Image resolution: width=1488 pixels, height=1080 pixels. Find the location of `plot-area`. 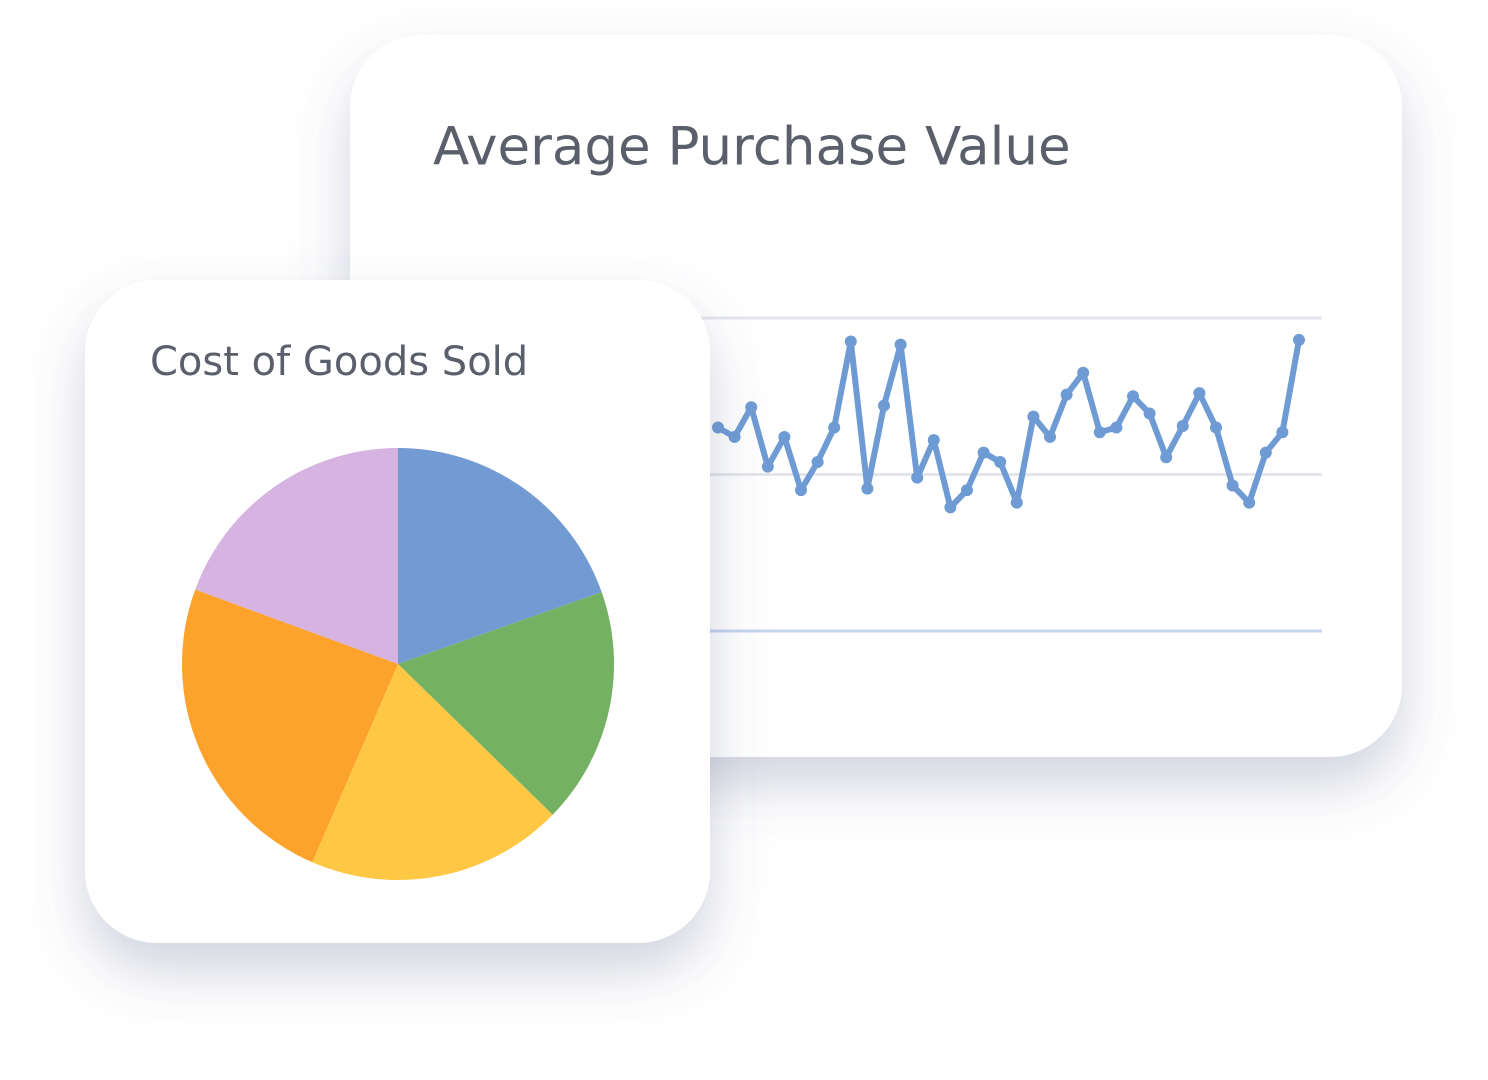

plot-area is located at coordinates (397, 664).